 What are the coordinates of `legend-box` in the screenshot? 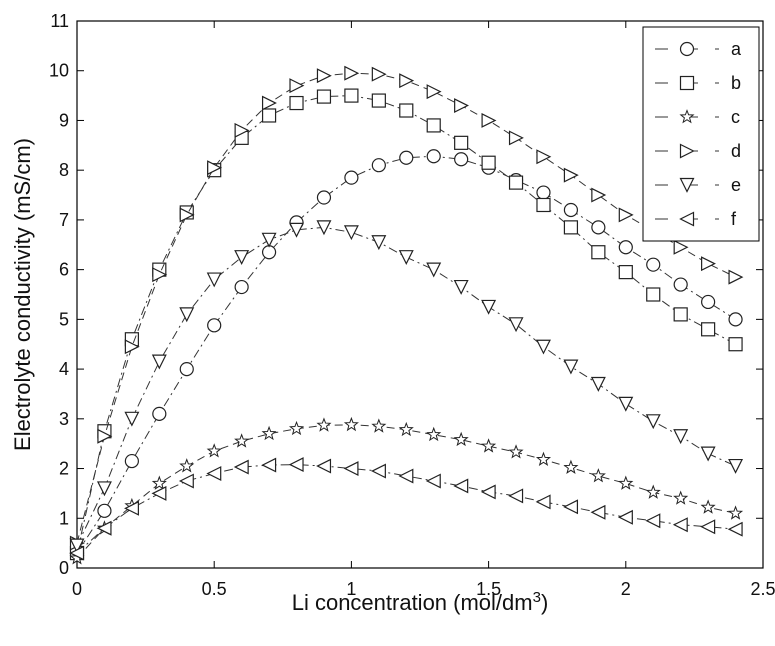 It's located at (701, 134).